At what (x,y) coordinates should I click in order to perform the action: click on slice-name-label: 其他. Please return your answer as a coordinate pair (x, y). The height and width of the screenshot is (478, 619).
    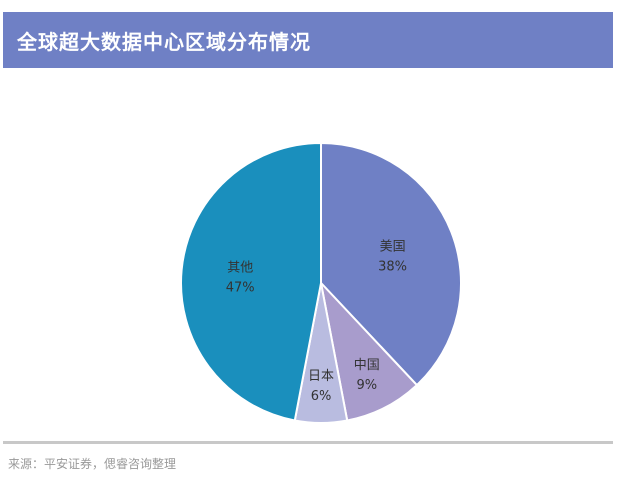
    Looking at the image, I should click on (240, 267).